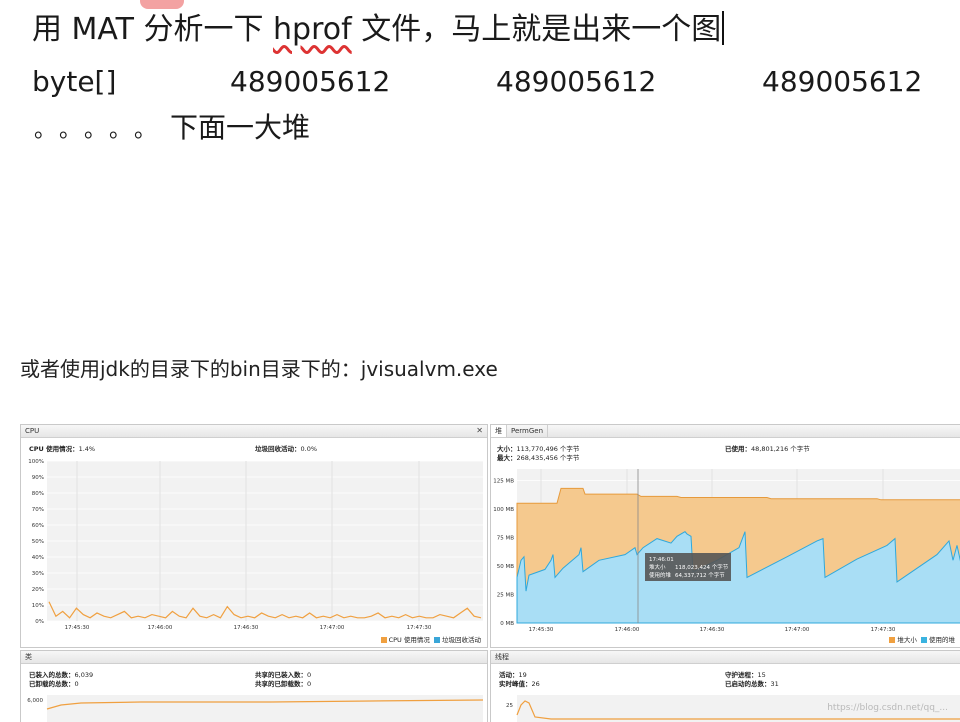 This screenshot has width=960, height=722. I want to click on classes-loaded-value: 6,039, so click(84, 675).